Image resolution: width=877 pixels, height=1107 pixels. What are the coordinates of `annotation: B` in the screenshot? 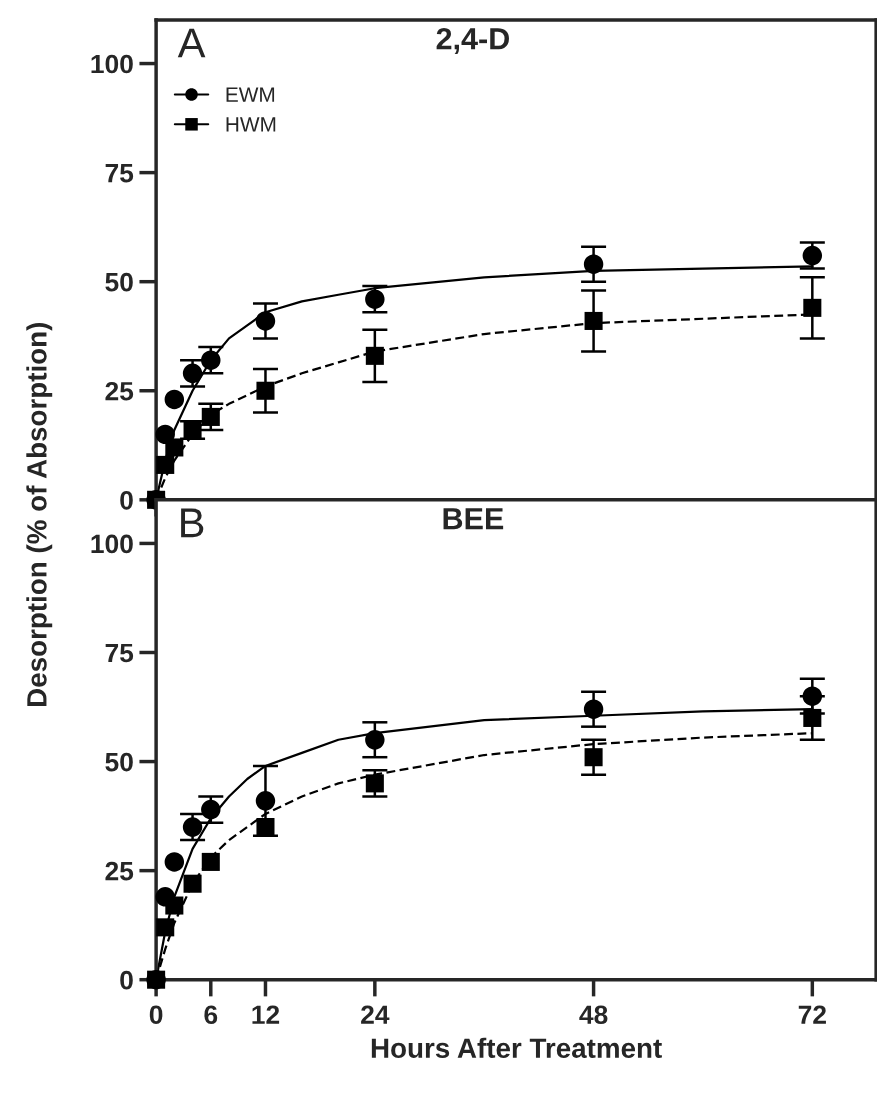 It's located at (192, 523).